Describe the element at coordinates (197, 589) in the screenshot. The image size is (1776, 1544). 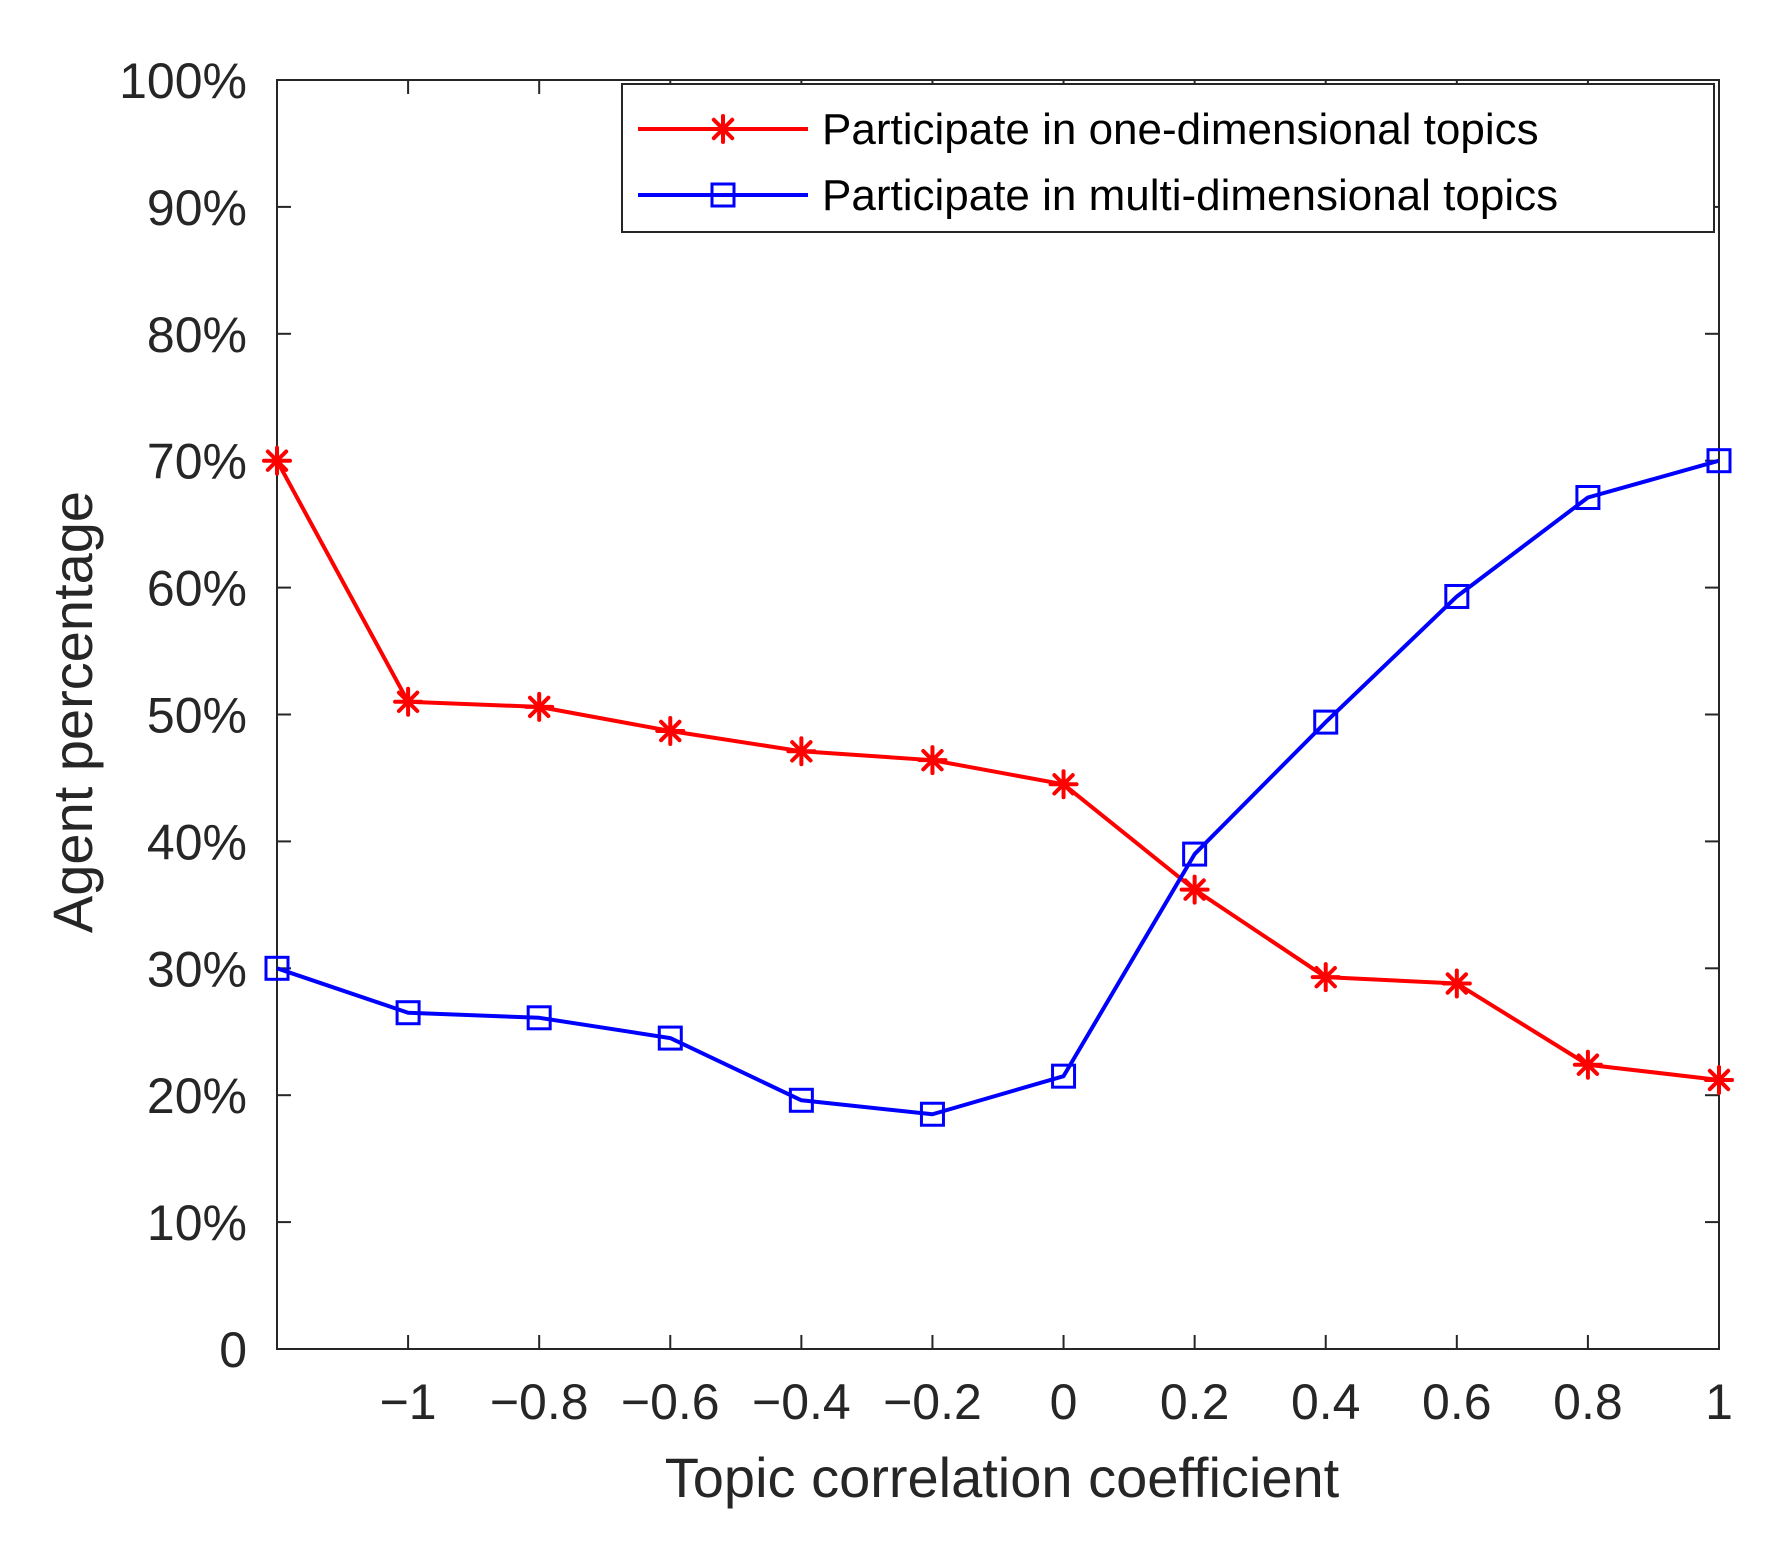
I see `y-tick-label: 60%` at that location.